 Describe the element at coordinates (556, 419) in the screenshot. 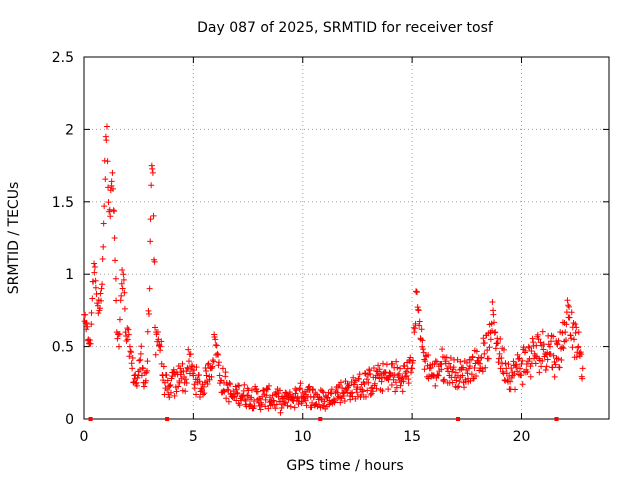

I see `axis-marker` at that location.